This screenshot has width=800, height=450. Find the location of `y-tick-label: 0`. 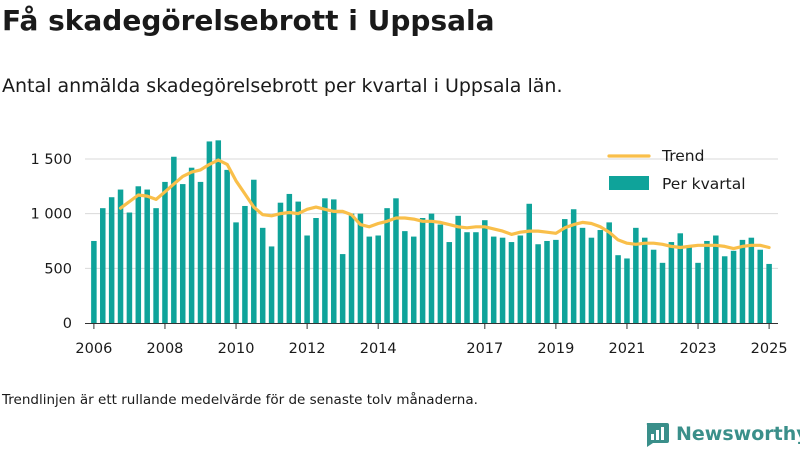

y-tick-label: 0 is located at coordinates (67, 324).